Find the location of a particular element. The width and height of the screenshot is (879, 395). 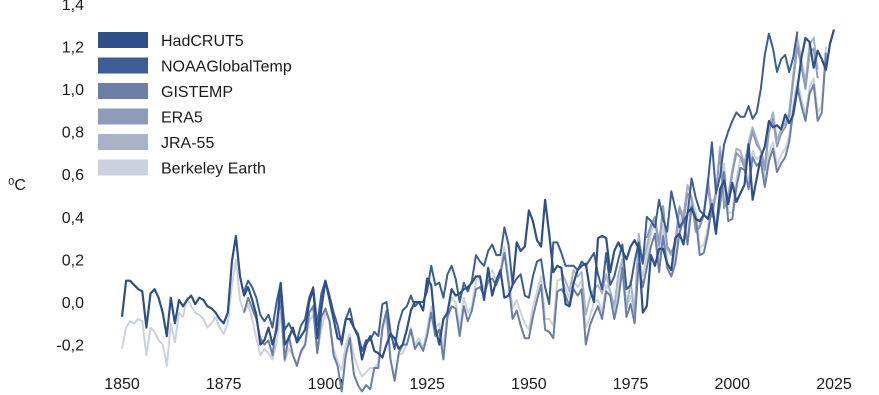

x-tick-label: 1950 is located at coordinates (529, 384).